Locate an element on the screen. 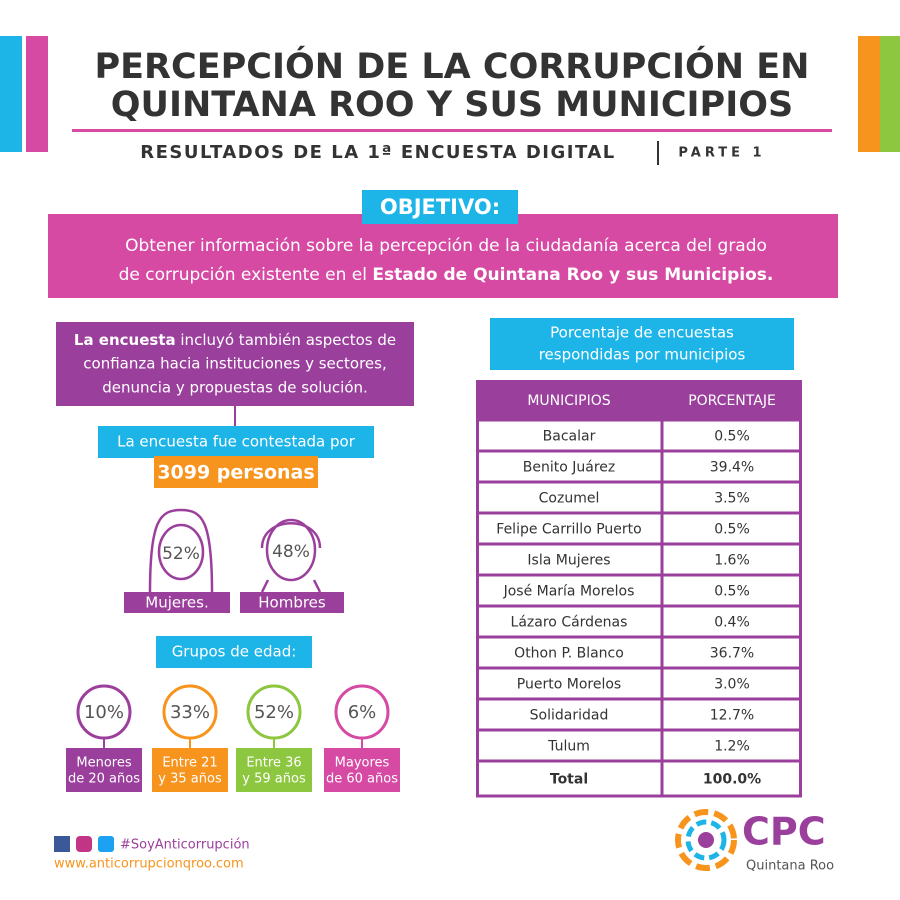 The image size is (900, 900). age-label: de 20 años is located at coordinates (104, 779).